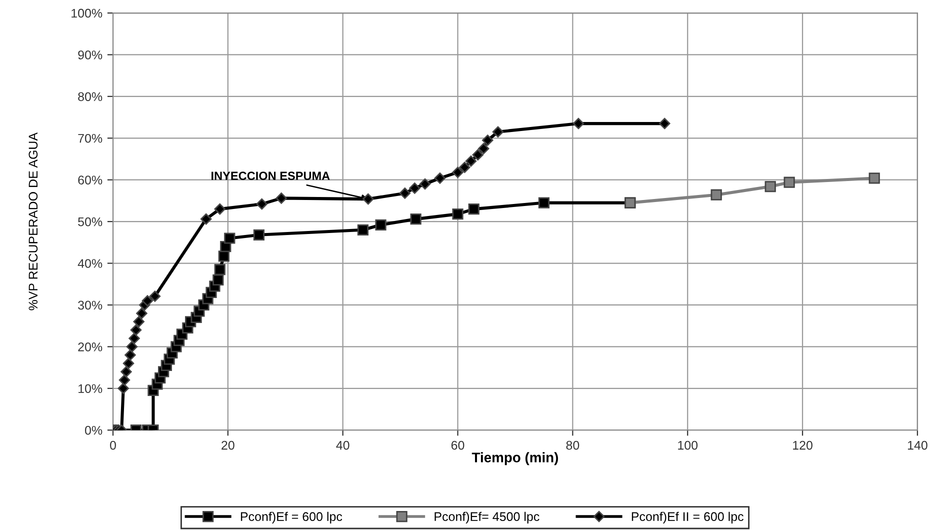 The image size is (930, 531). Describe the element at coordinates (90, 221) in the screenshot. I see `y-tick-label: 50%` at that location.